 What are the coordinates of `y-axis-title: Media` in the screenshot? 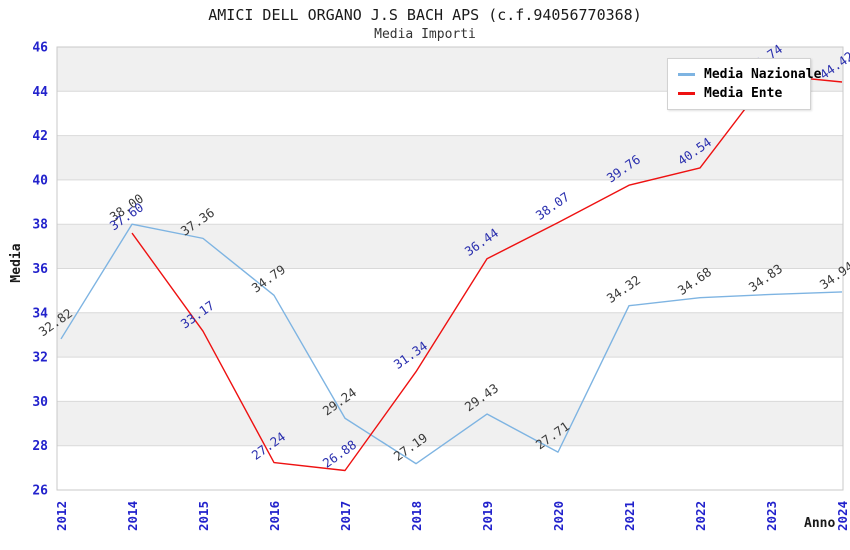 It's located at (16, 263).